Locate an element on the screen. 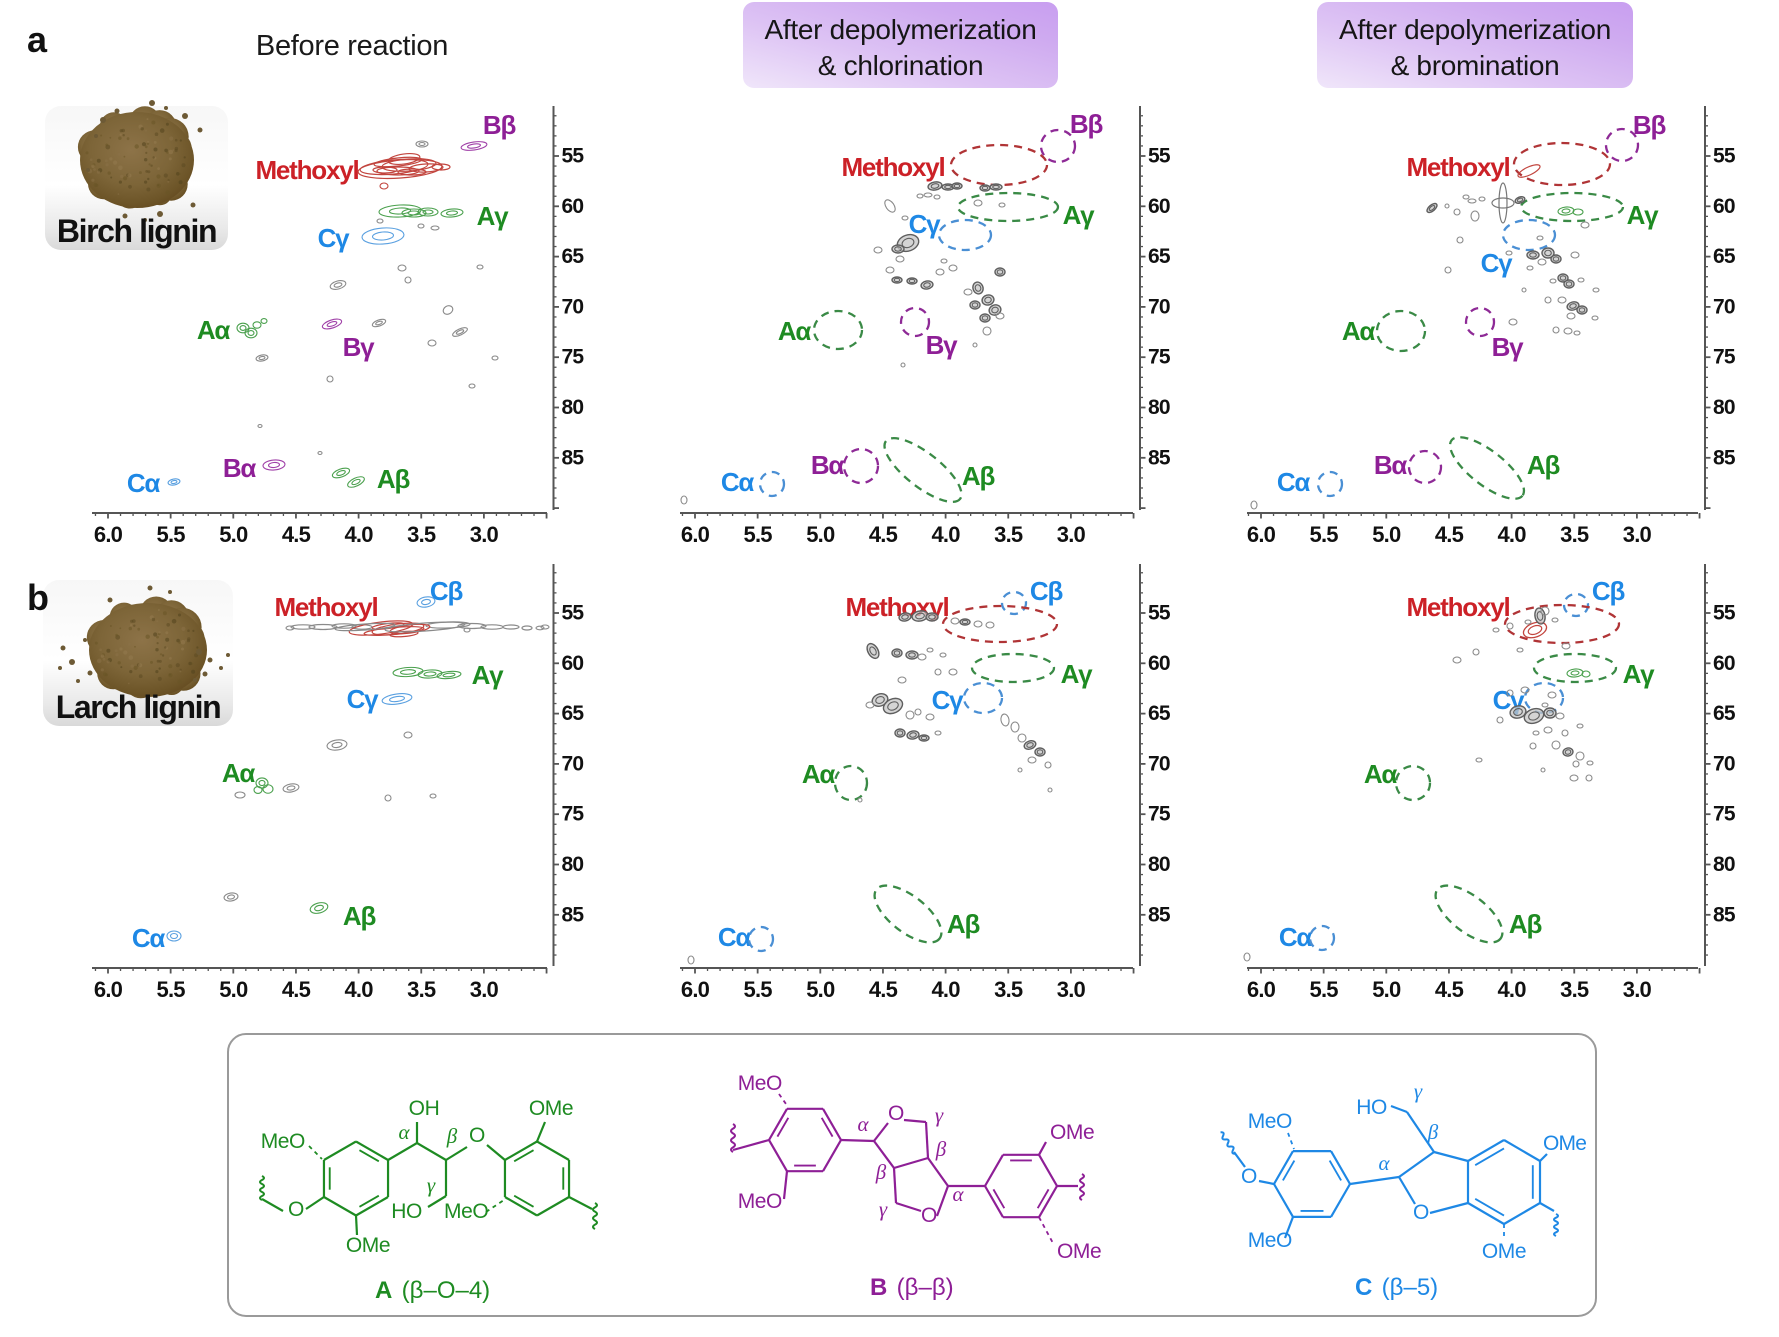  svg-text: Aβ is located at coordinates (393, 479).